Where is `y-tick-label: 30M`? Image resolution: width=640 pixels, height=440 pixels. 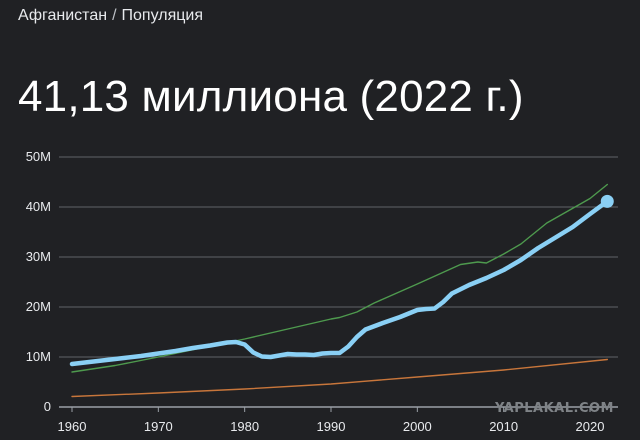
y-tick-label: 30M is located at coordinates (38, 256).